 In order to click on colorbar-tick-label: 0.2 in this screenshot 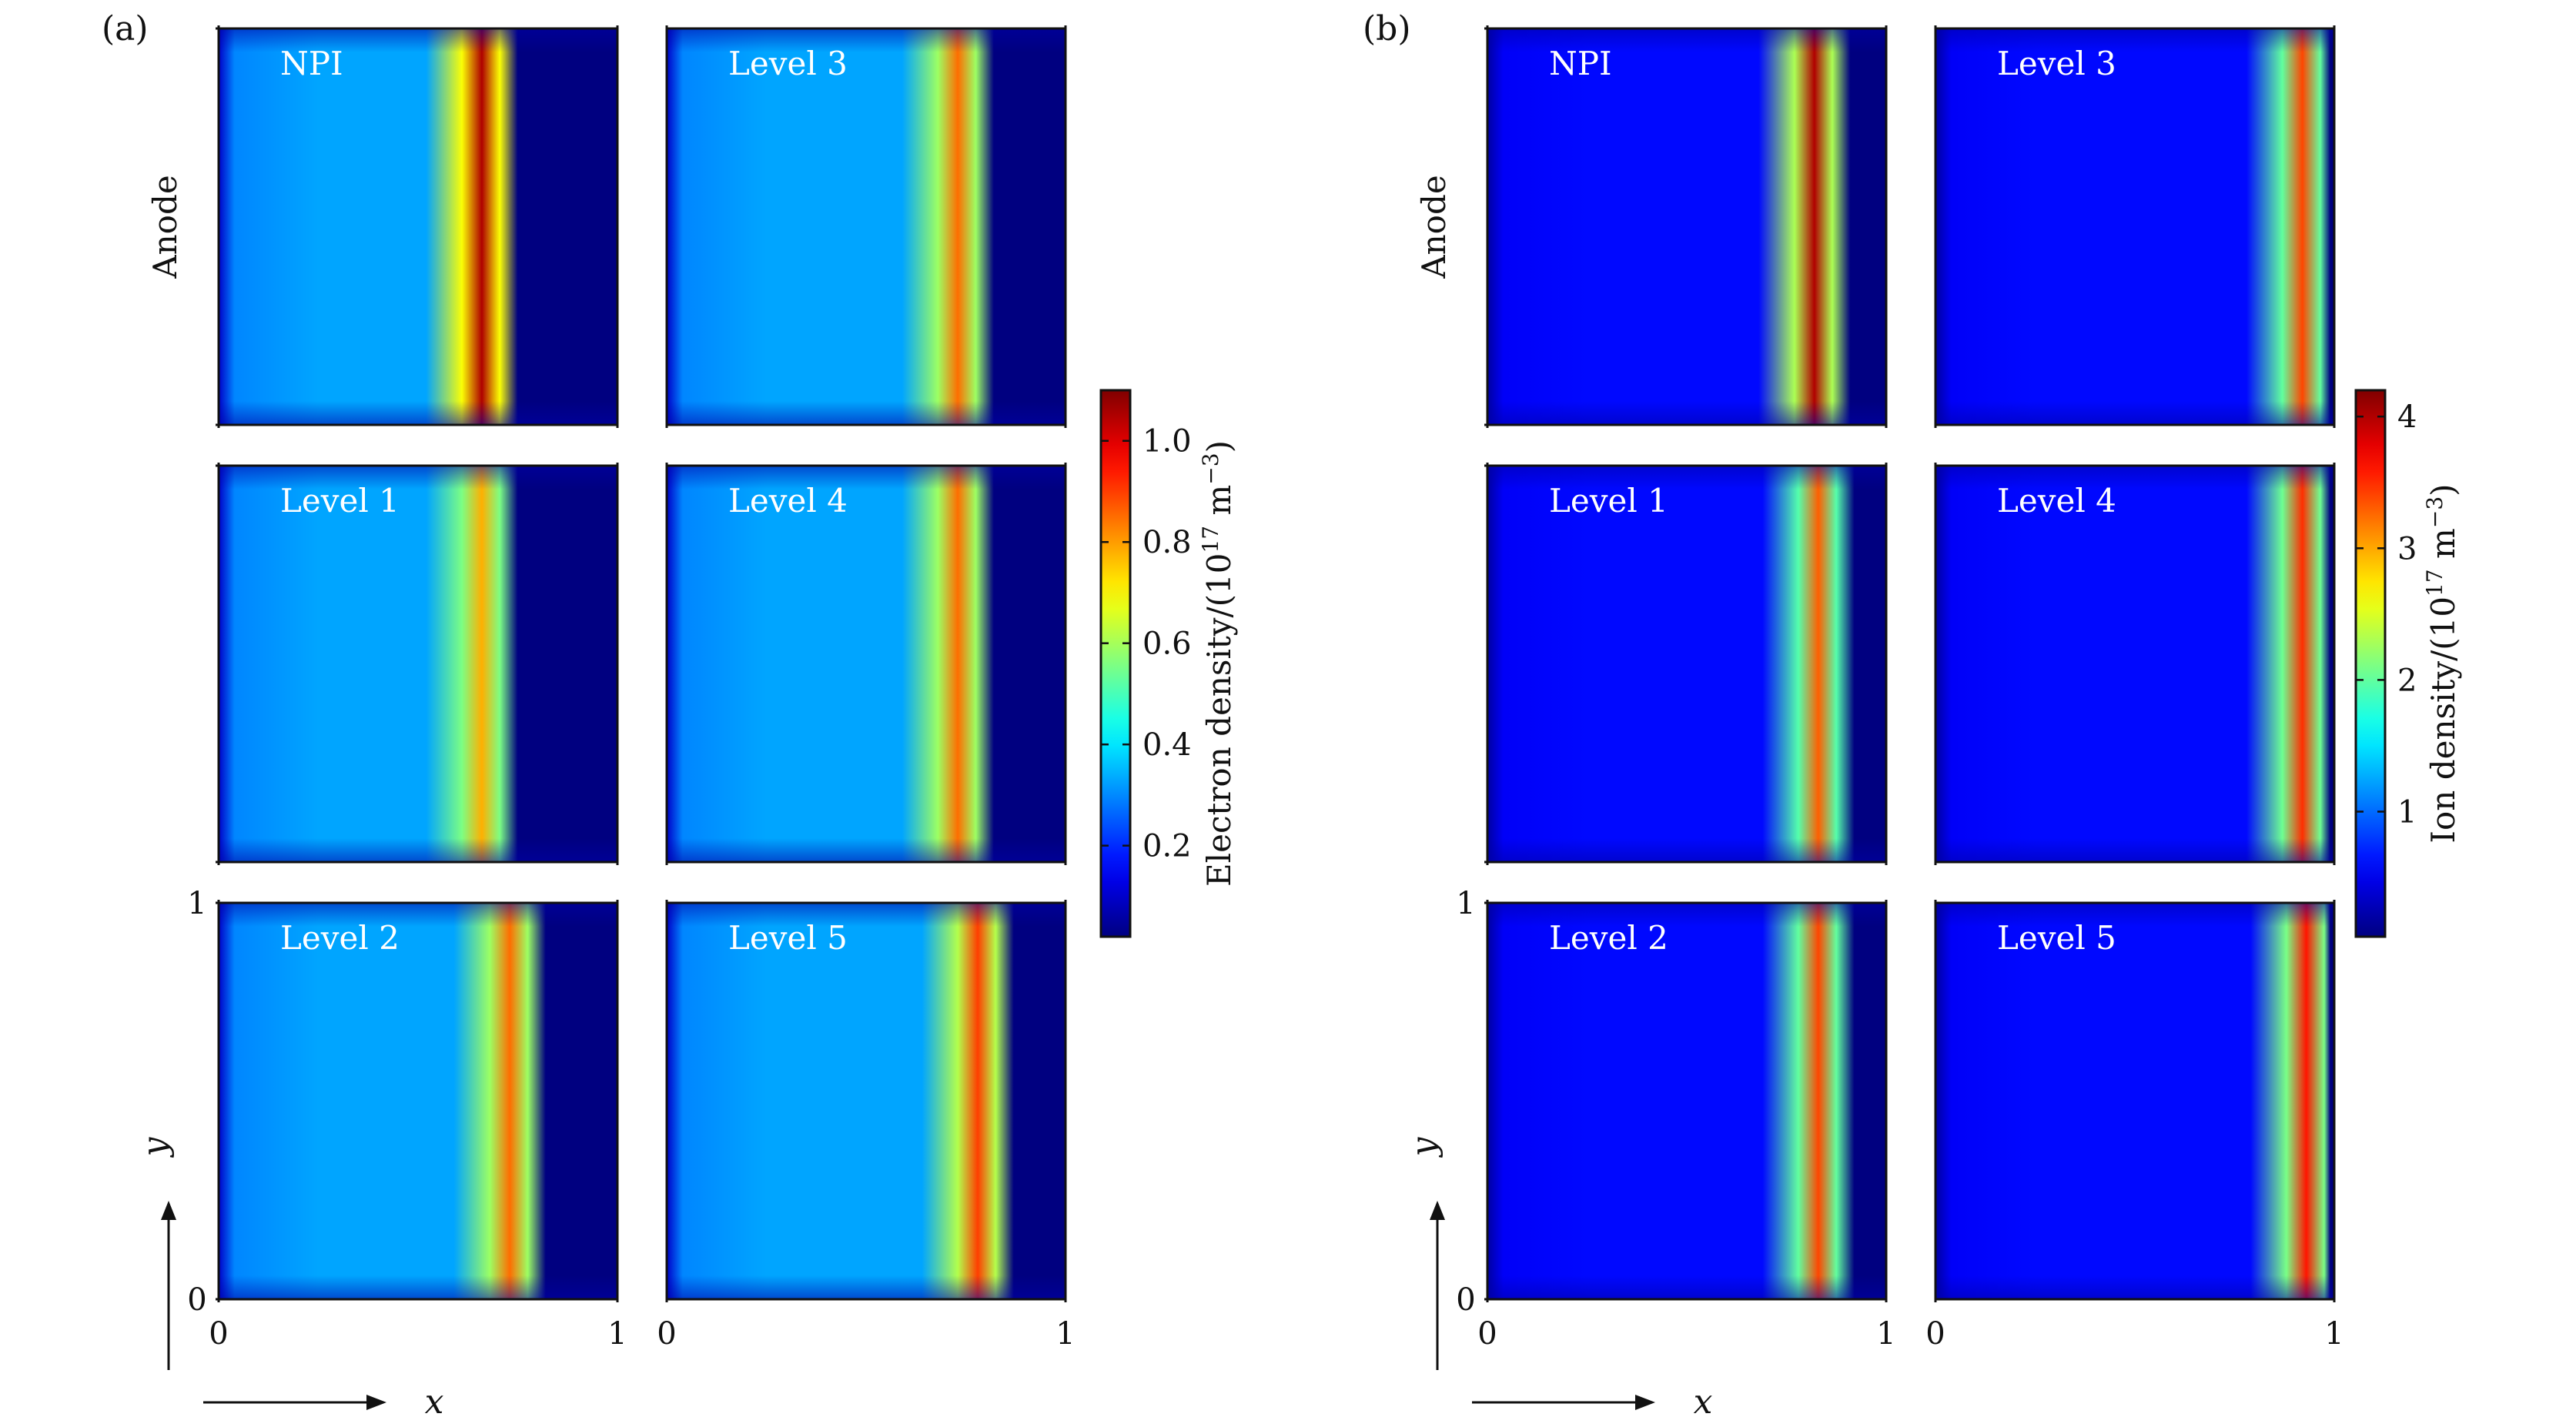, I will do `click(1167, 846)`.